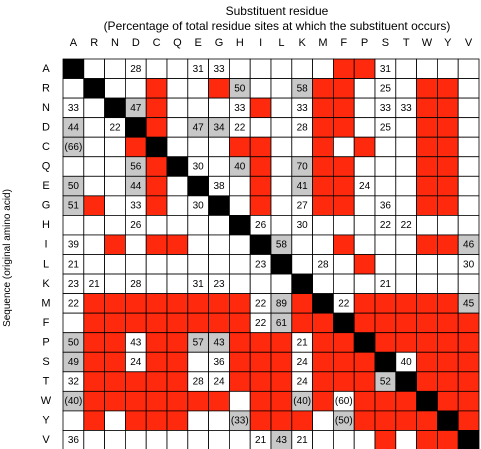  What do you see at coordinates (136, 225) in the screenshot?
I see `cell-label-H-D: 26` at bounding box center [136, 225].